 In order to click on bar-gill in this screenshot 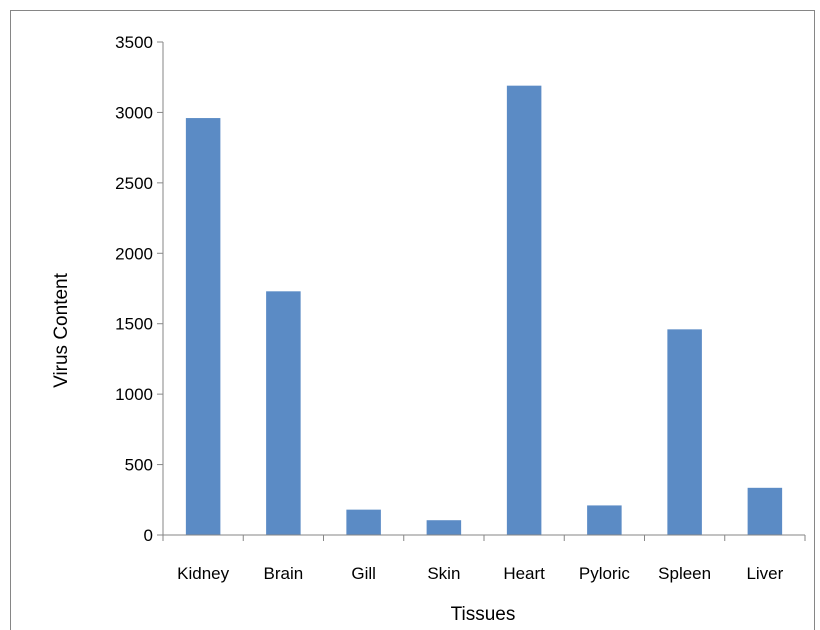, I will do `click(363, 522)`.